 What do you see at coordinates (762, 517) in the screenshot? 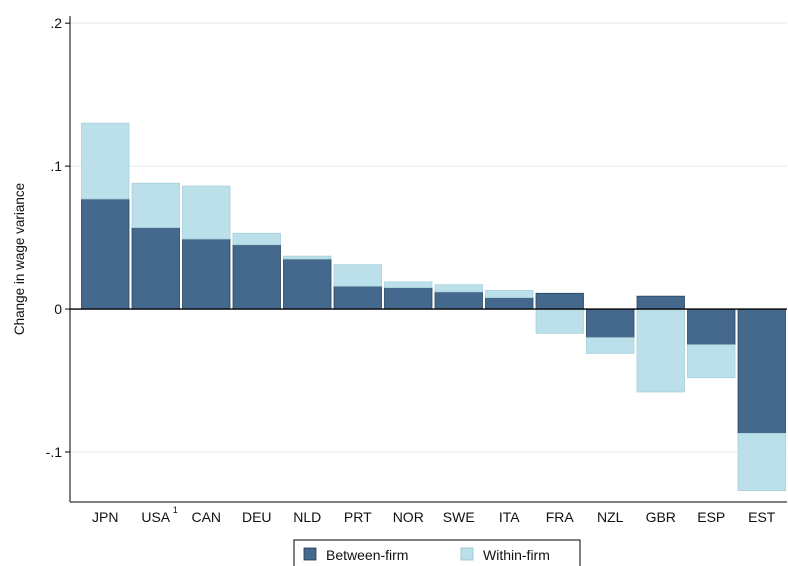
I see `x-tick-label: EST` at bounding box center [762, 517].